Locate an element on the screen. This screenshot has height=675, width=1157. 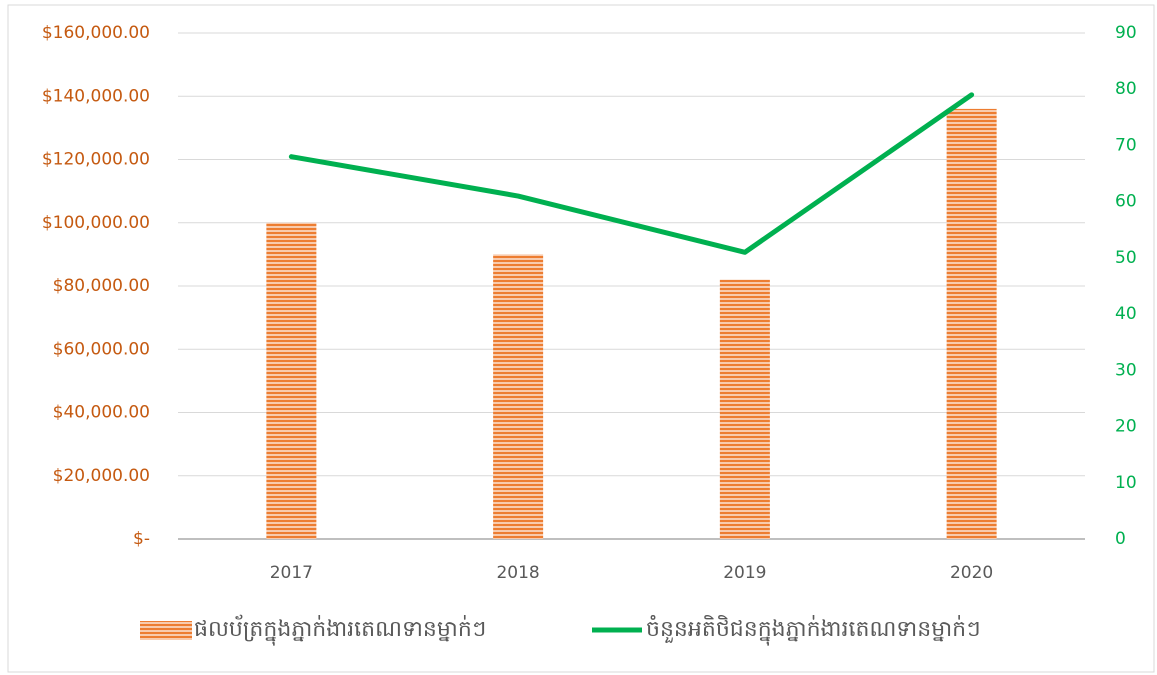
legend-swatch is located at coordinates (166, 630).